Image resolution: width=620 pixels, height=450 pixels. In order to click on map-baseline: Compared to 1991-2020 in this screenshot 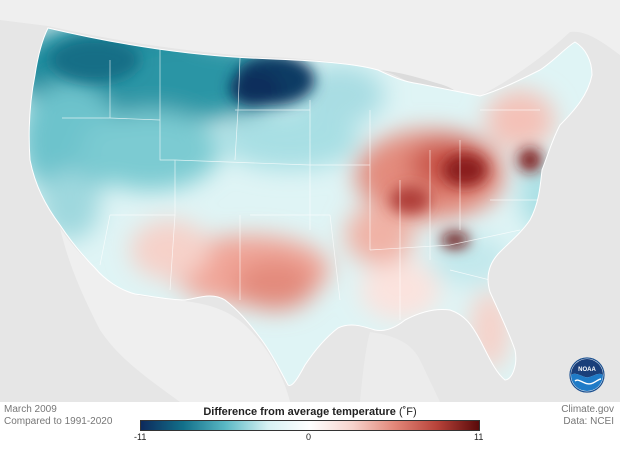, I will do `click(58, 421)`.